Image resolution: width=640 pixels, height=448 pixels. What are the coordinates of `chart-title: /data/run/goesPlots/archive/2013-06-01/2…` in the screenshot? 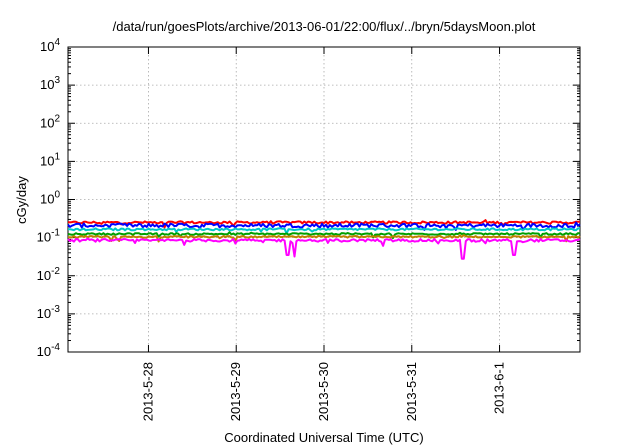 It's located at (324, 26).